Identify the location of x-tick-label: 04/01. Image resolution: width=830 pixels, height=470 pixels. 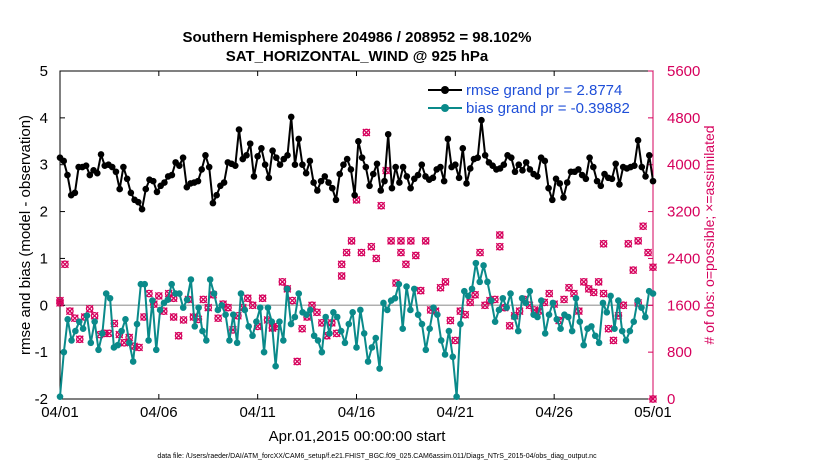
(60, 412).